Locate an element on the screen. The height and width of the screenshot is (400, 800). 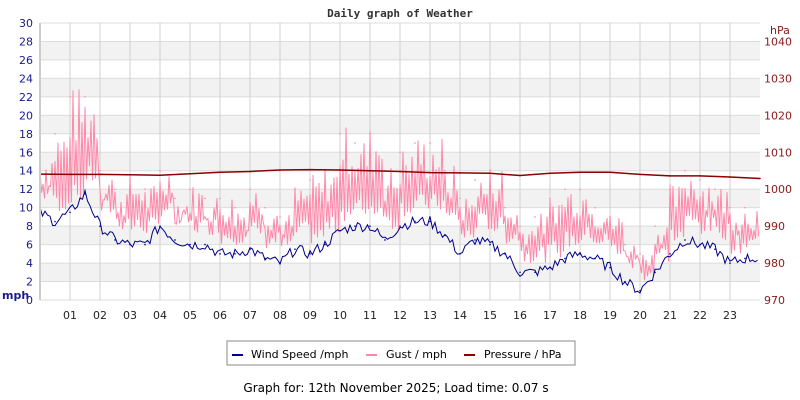
y-tick-label: 0 is located at coordinates (29, 300).